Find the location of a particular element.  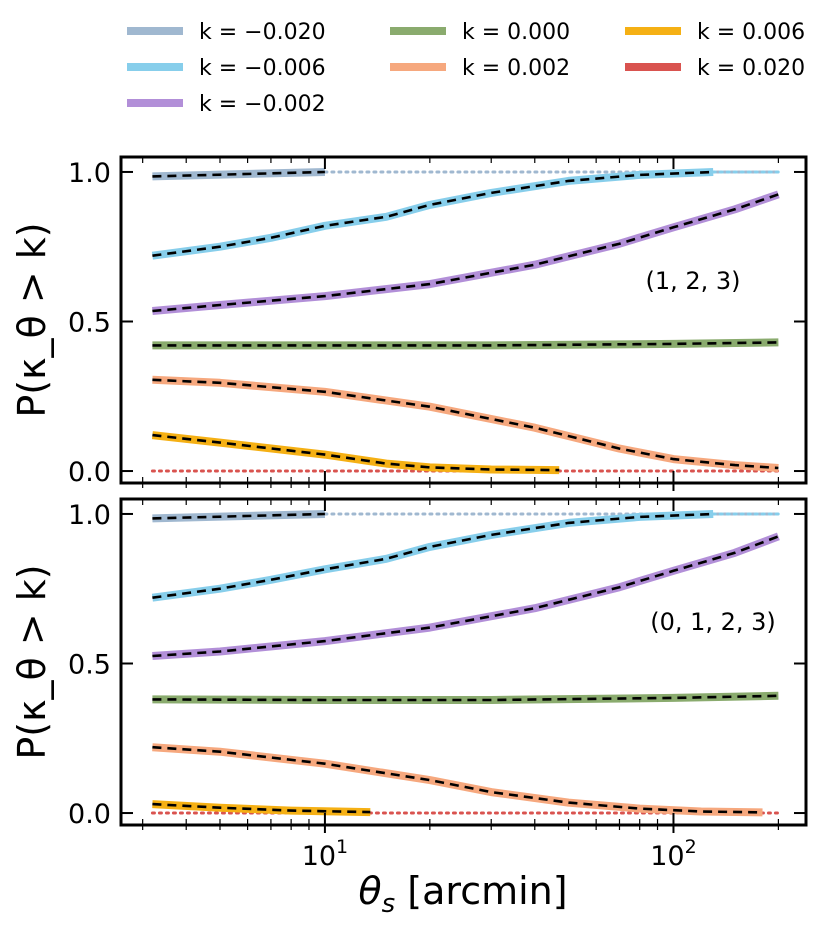

legend-label-3: k = 0.000 is located at coordinates (516, 32).